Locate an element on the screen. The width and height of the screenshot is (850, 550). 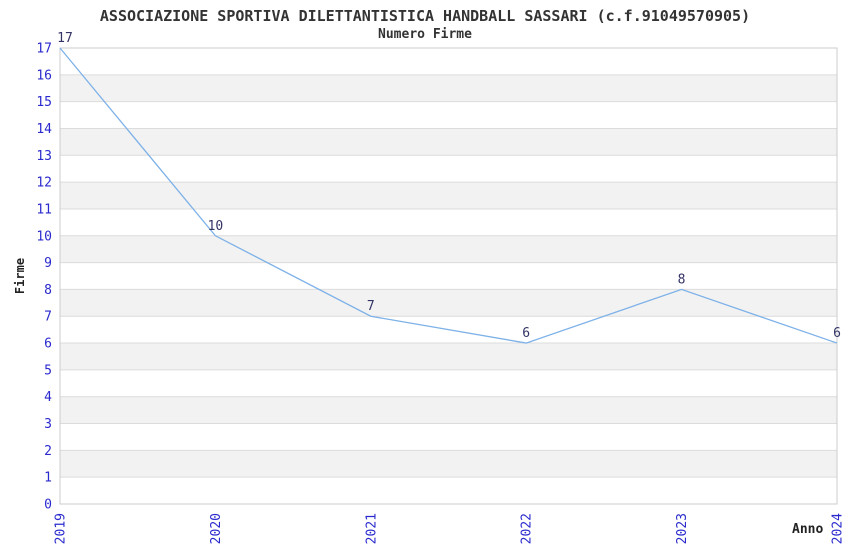
y-axis-tick-label: 9 is located at coordinates (48, 263).